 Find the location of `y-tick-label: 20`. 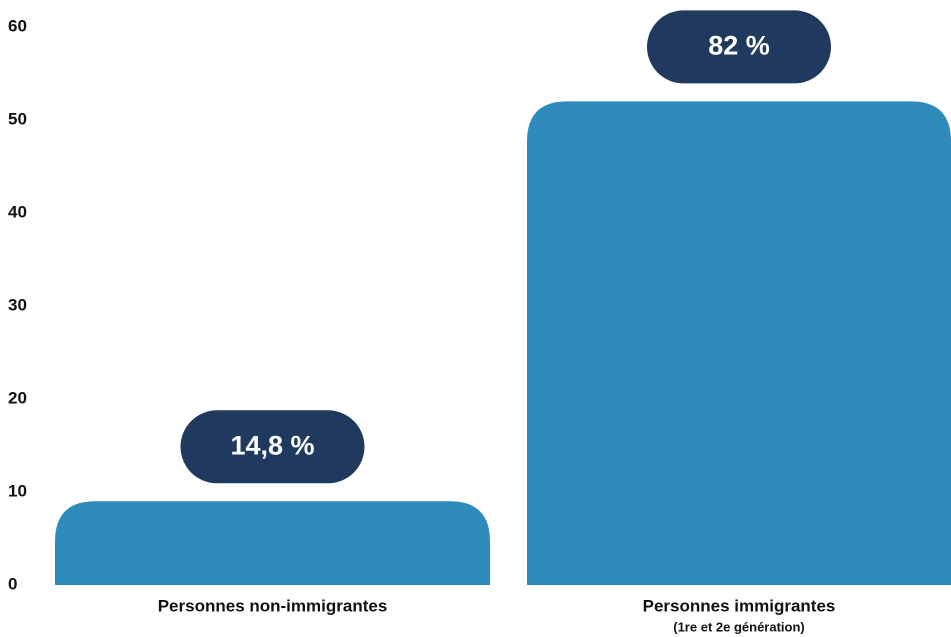

y-tick-label: 20 is located at coordinates (17, 397).